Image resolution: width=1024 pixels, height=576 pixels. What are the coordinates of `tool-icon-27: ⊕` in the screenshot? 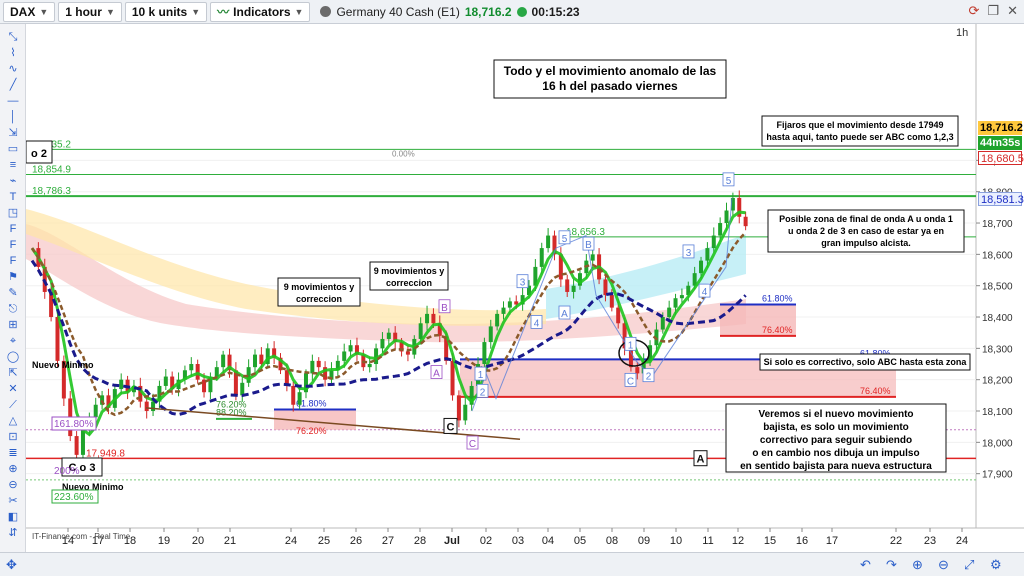 It's located at (13, 469).